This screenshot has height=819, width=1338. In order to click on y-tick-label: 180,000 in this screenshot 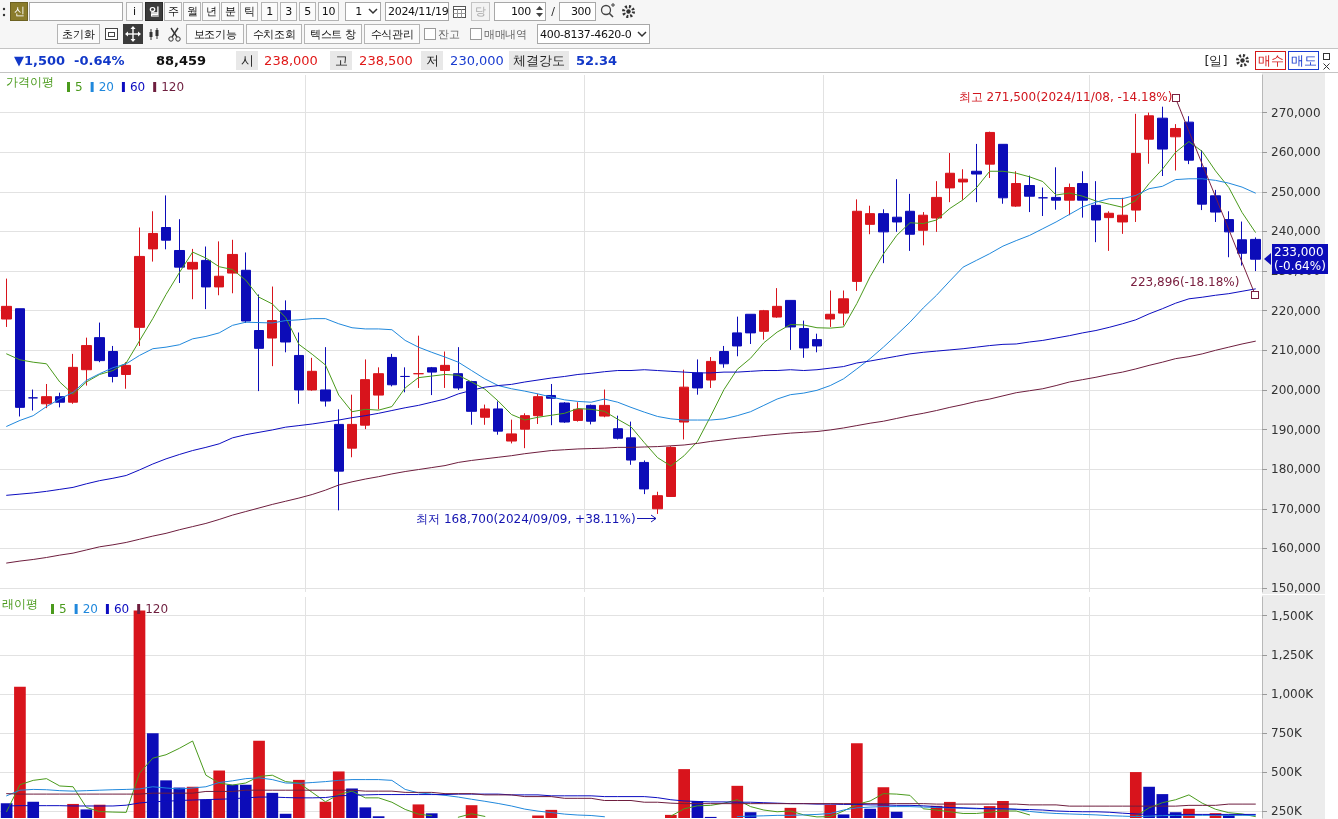, I will do `click(1296, 469)`.